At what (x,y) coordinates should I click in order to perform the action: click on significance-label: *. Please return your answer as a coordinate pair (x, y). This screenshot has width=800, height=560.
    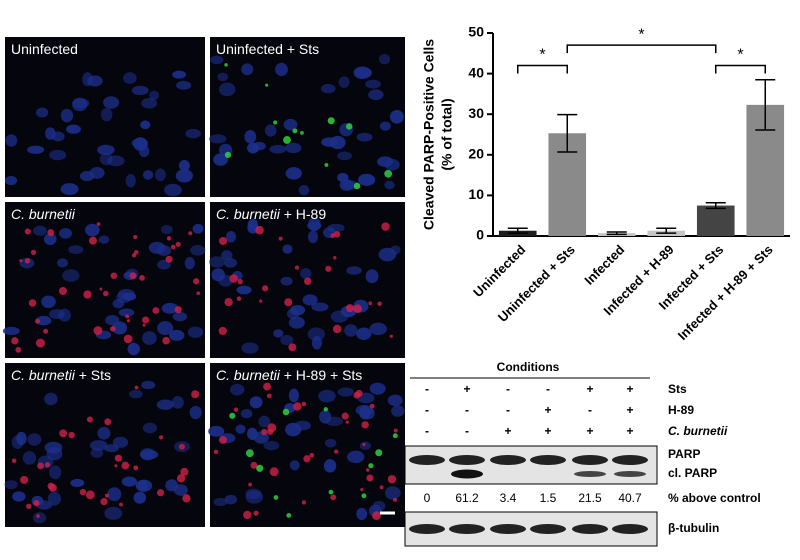
    Looking at the image, I should click on (641, 34).